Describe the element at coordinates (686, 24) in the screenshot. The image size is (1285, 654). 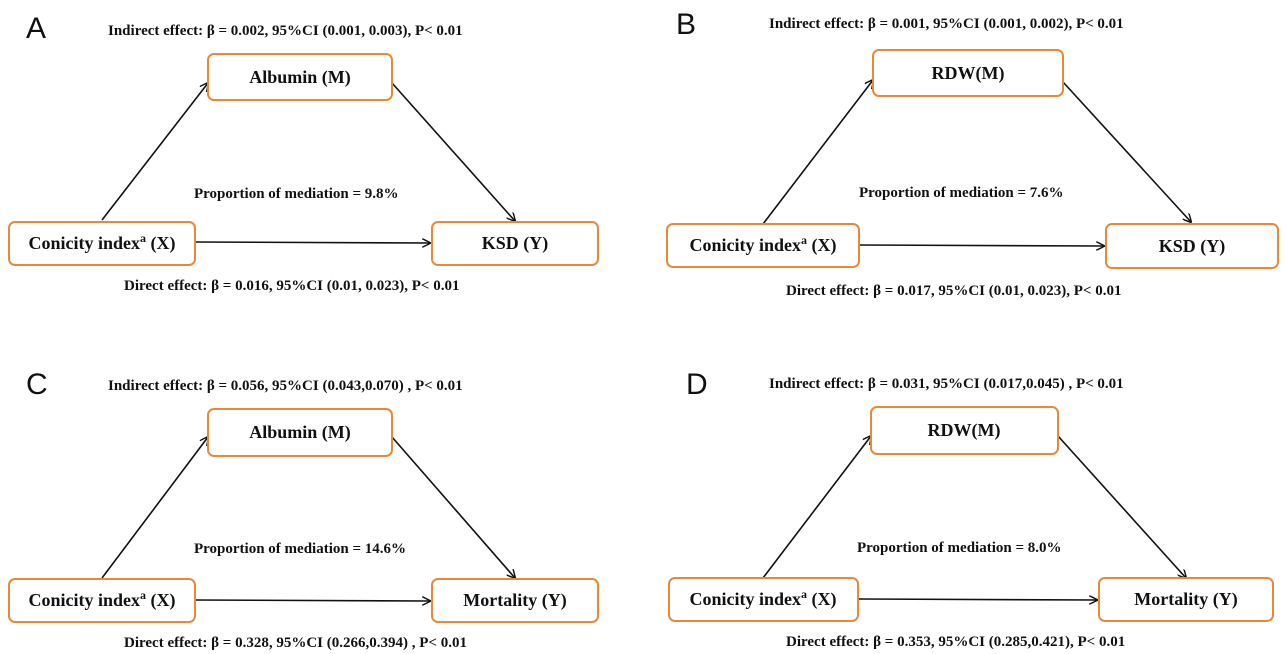
I see `panel-letter: B` at that location.